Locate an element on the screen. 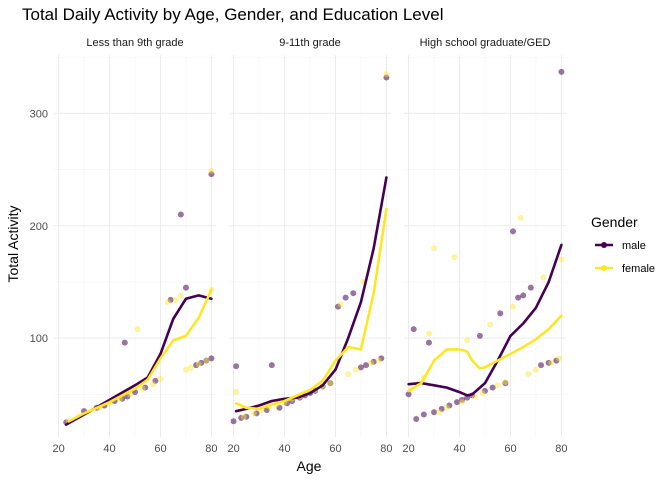 This screenshot has width=672, height=480. legend-label-male: male is located at coordinates (634, 246).